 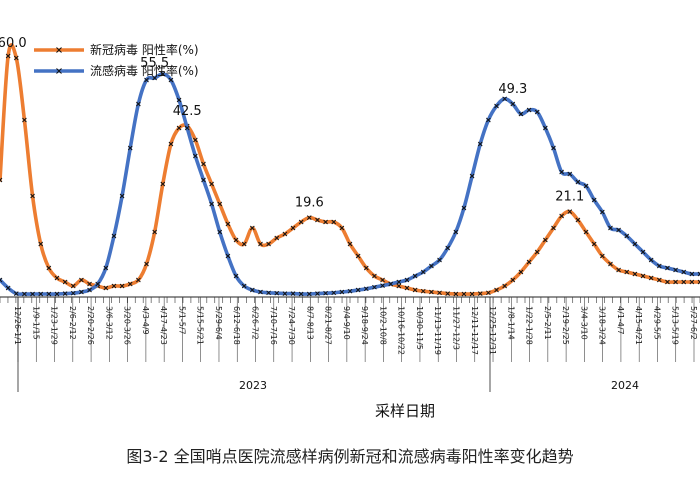 What do you see at coordinates (145, 320) in the screenshot?
I see `x-tick-label: 4/3-4/9` at bounding box center [145, 320].